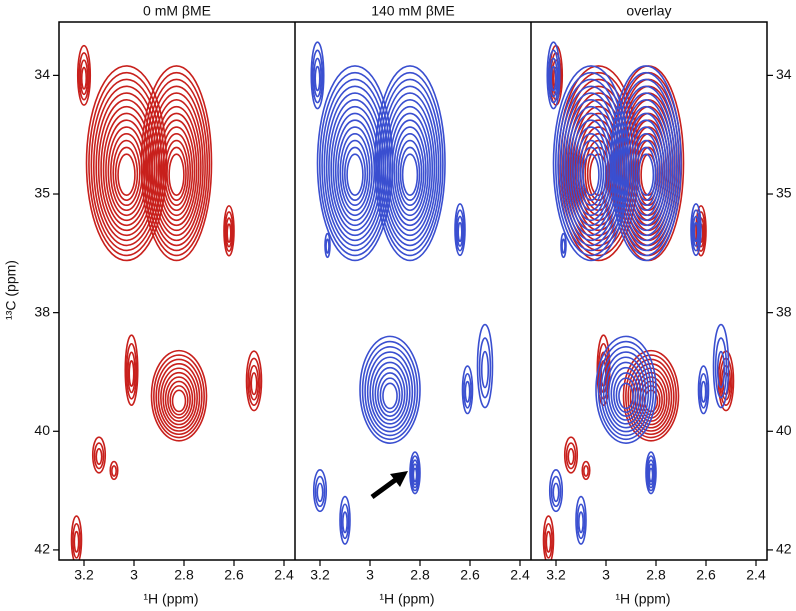  I want to click on y-tick-label: 35, so click(42, 193).